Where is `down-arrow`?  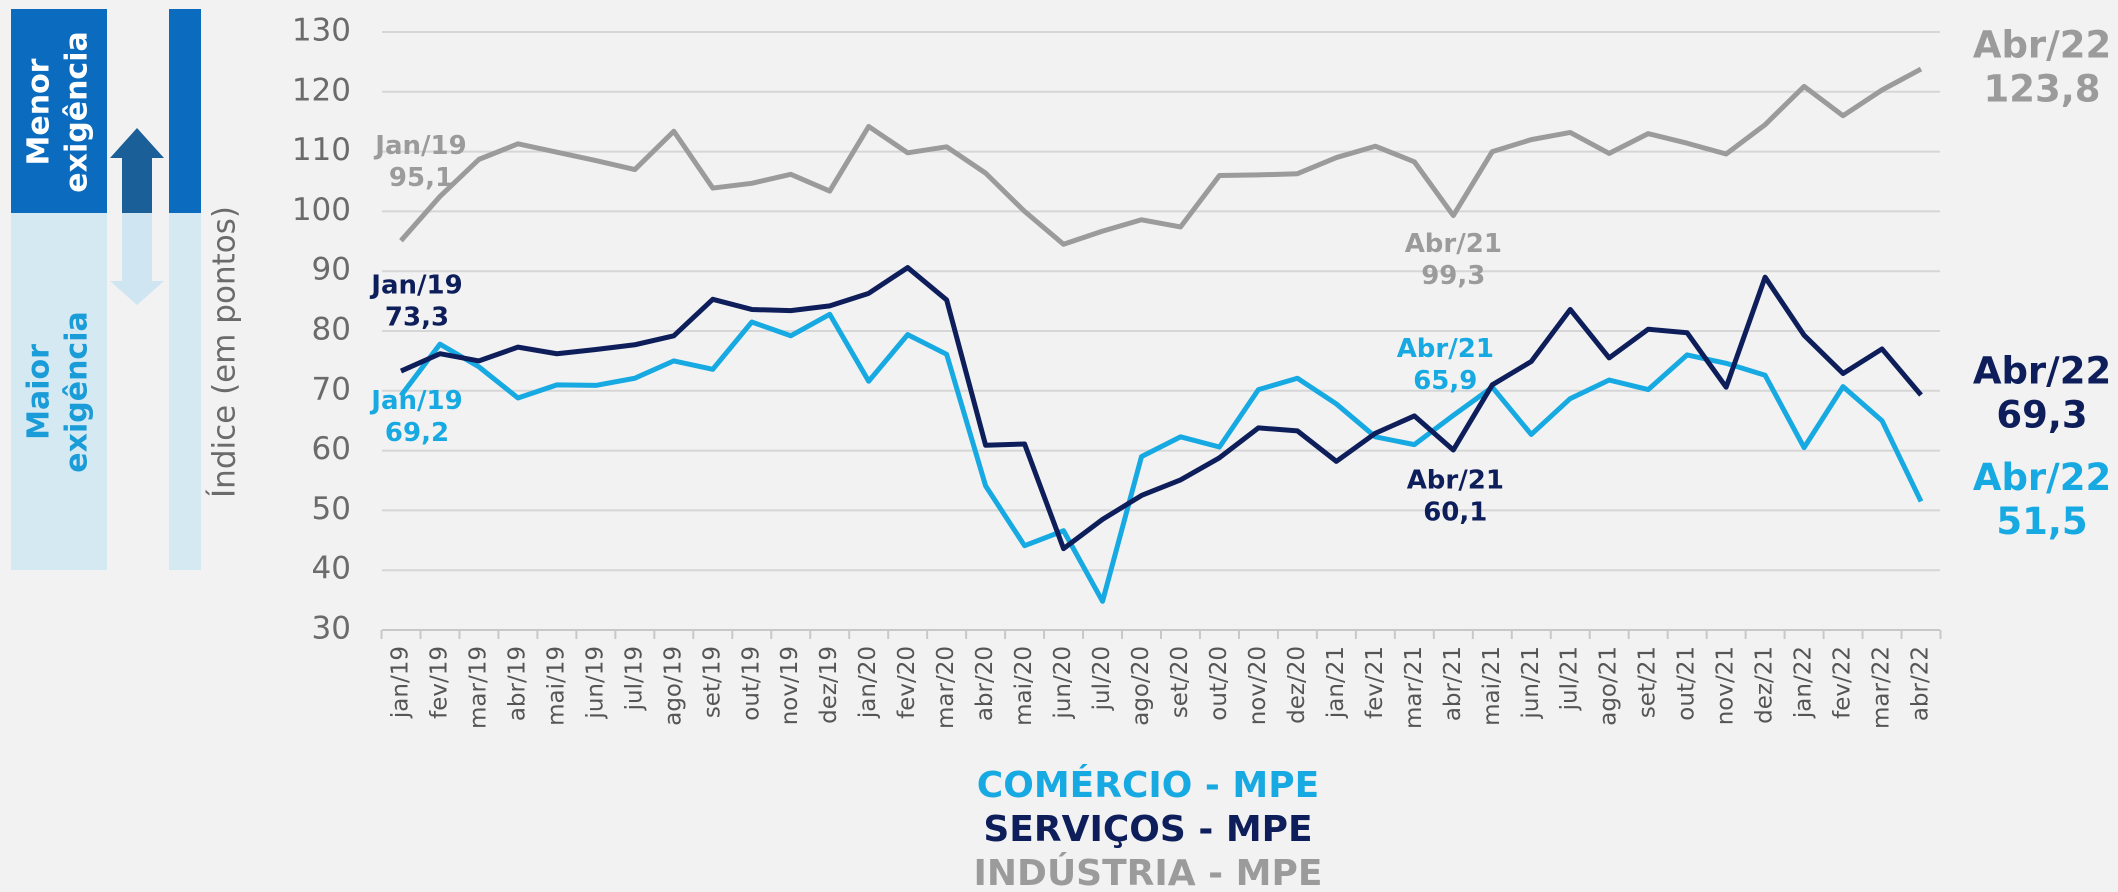 down-arrow is located at coordinates (137, 259).